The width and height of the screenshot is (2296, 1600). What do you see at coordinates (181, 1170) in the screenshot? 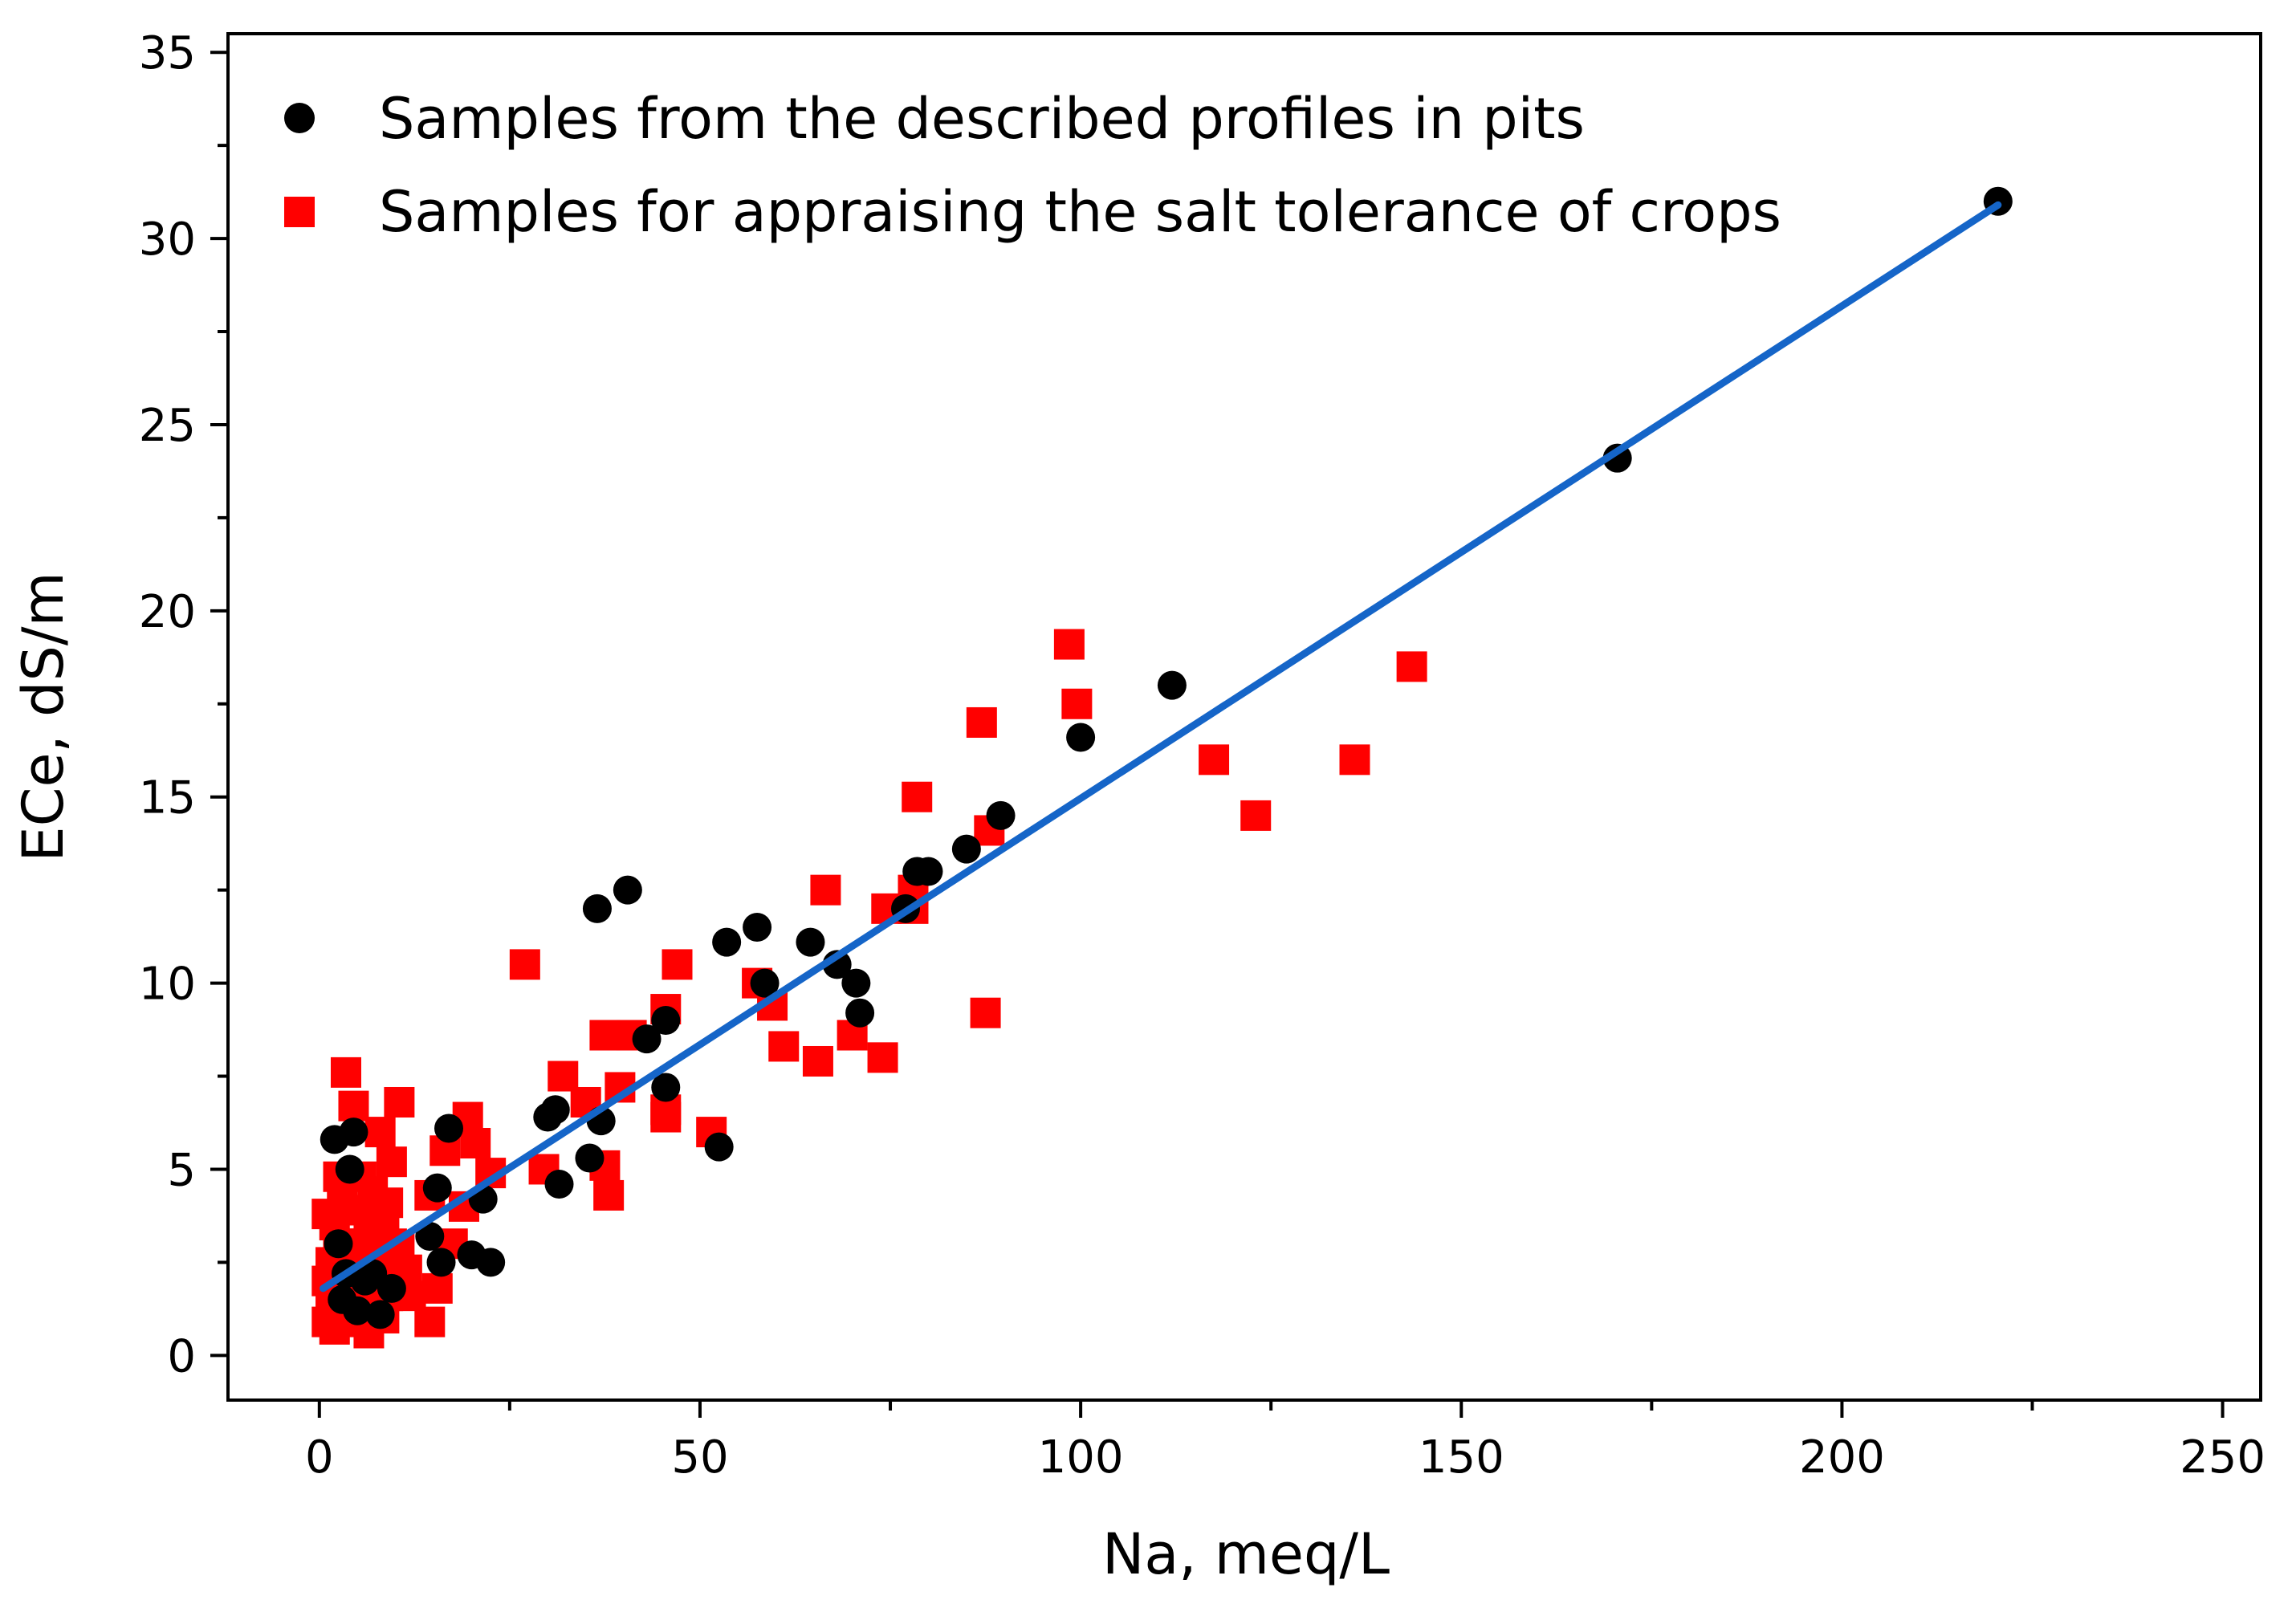
I see `y-tick-label: 5` at bounding box center [181, 1170].